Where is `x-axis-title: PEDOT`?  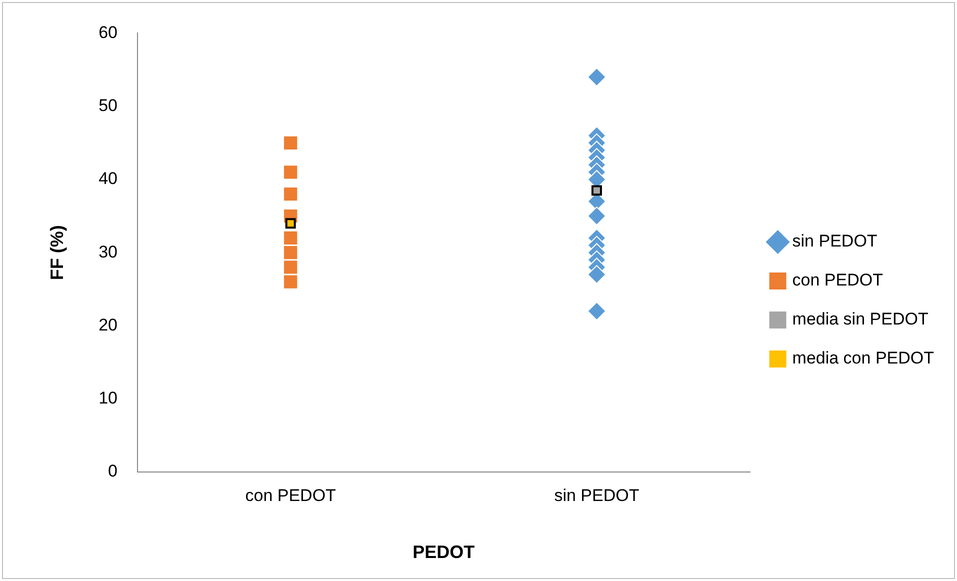 x-axis-title: PEDOT is located at coordinates (443, 552).